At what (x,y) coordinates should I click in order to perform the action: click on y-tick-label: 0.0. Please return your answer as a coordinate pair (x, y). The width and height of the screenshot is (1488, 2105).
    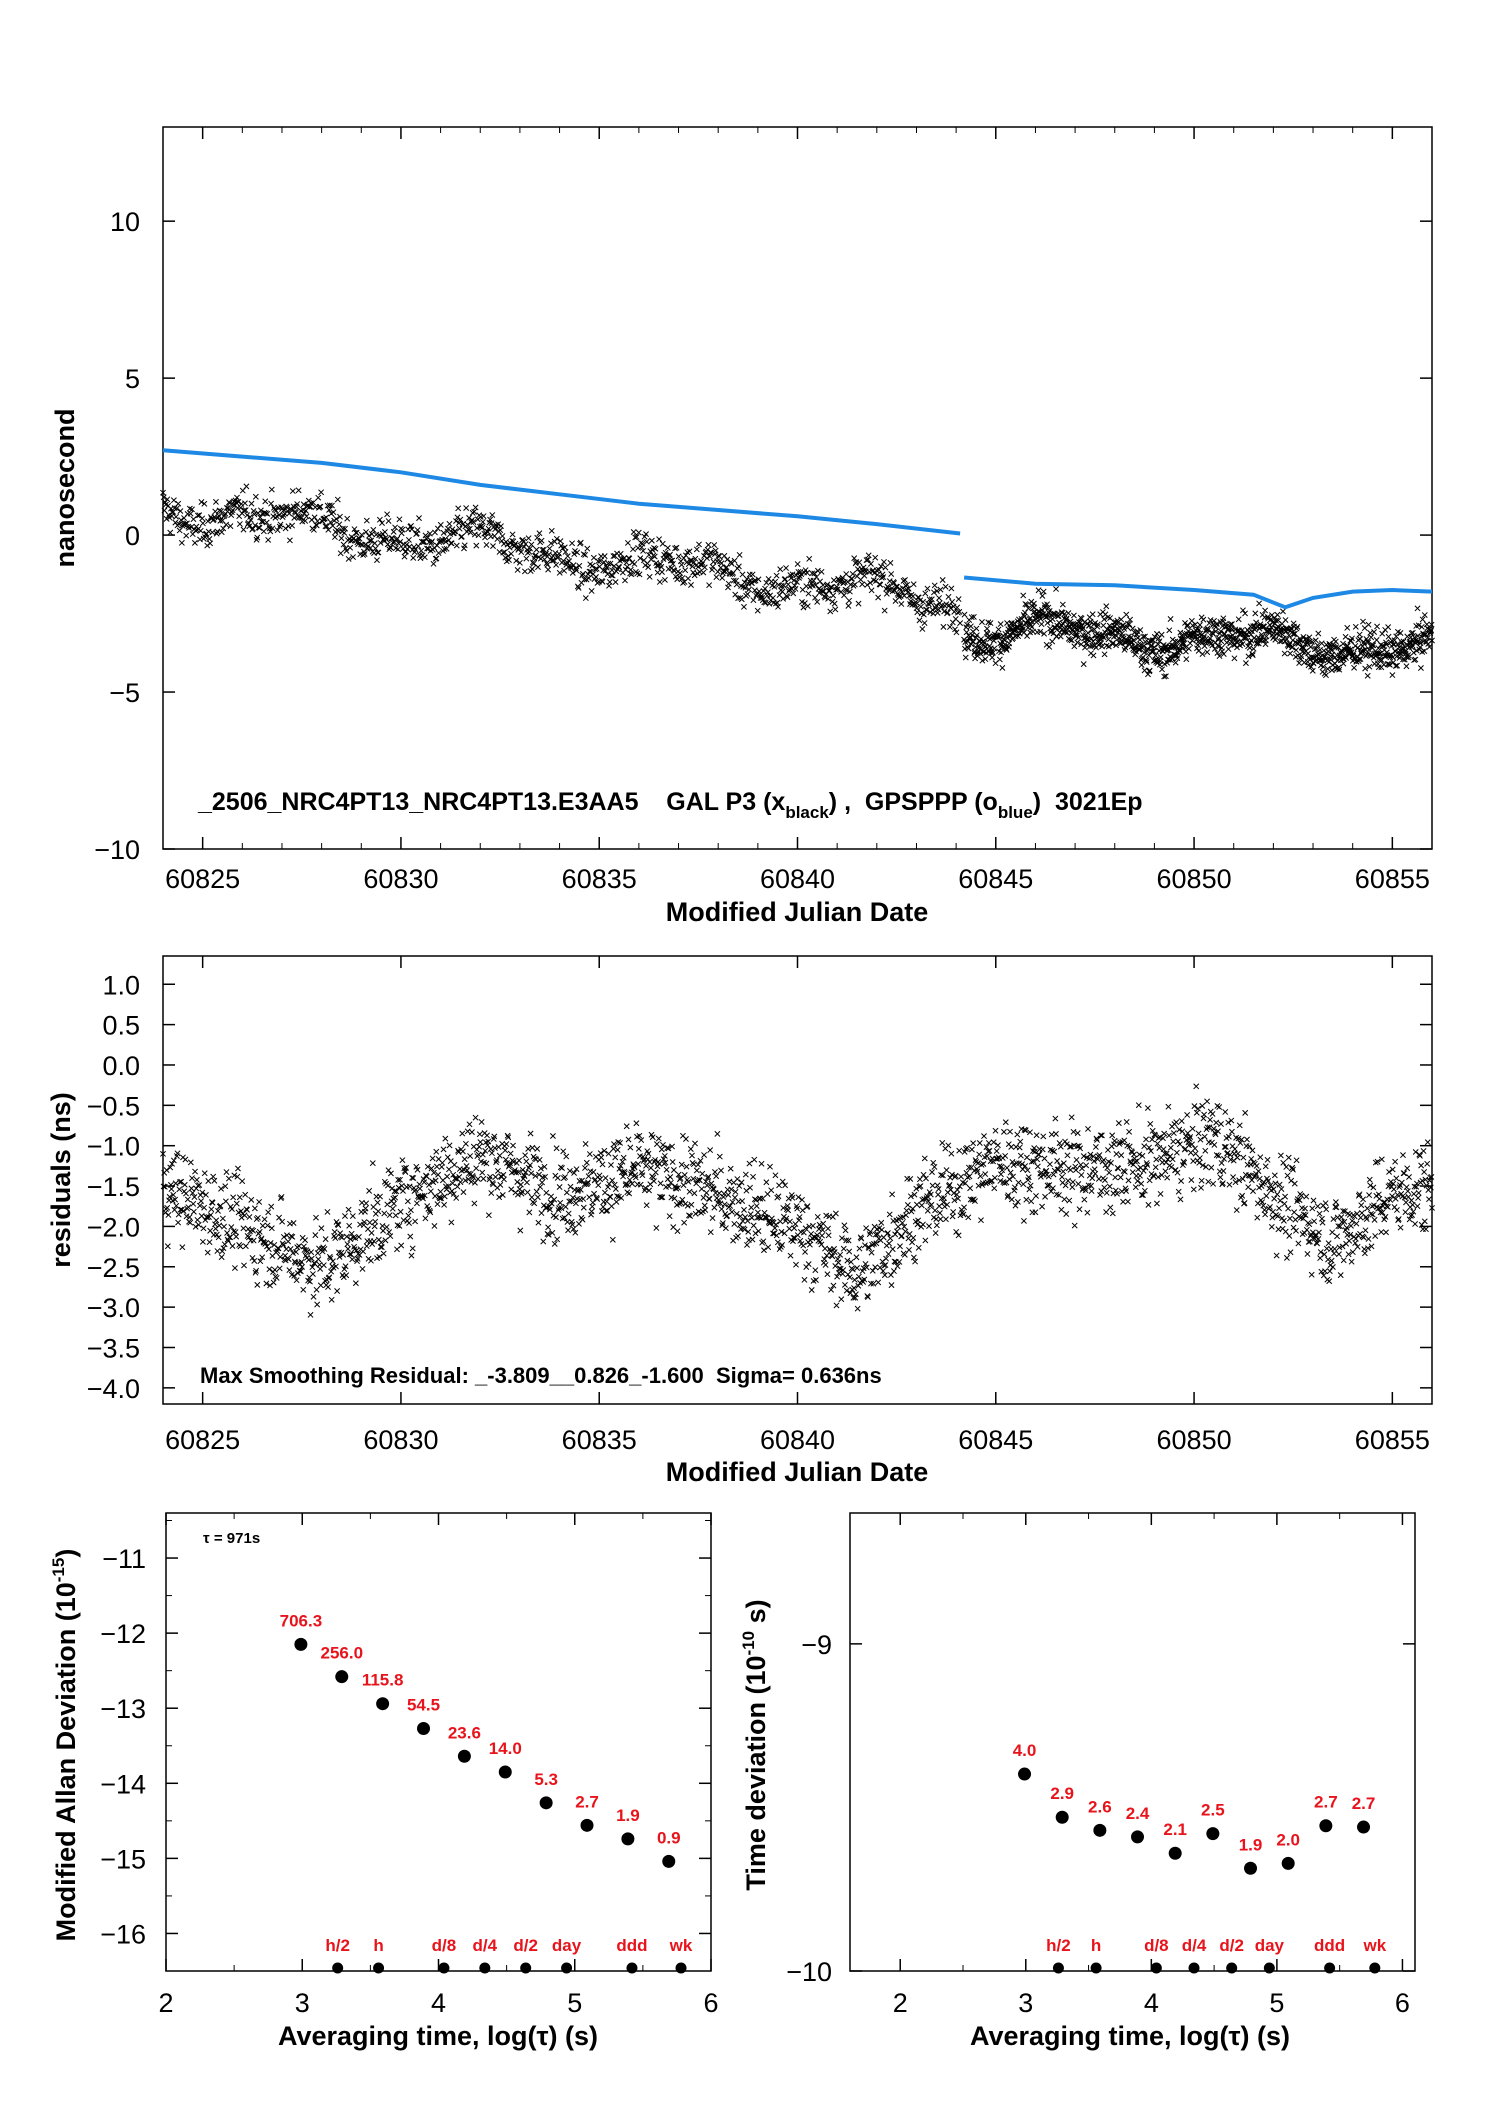
    Looking at the image, I should click on (121, 1066).